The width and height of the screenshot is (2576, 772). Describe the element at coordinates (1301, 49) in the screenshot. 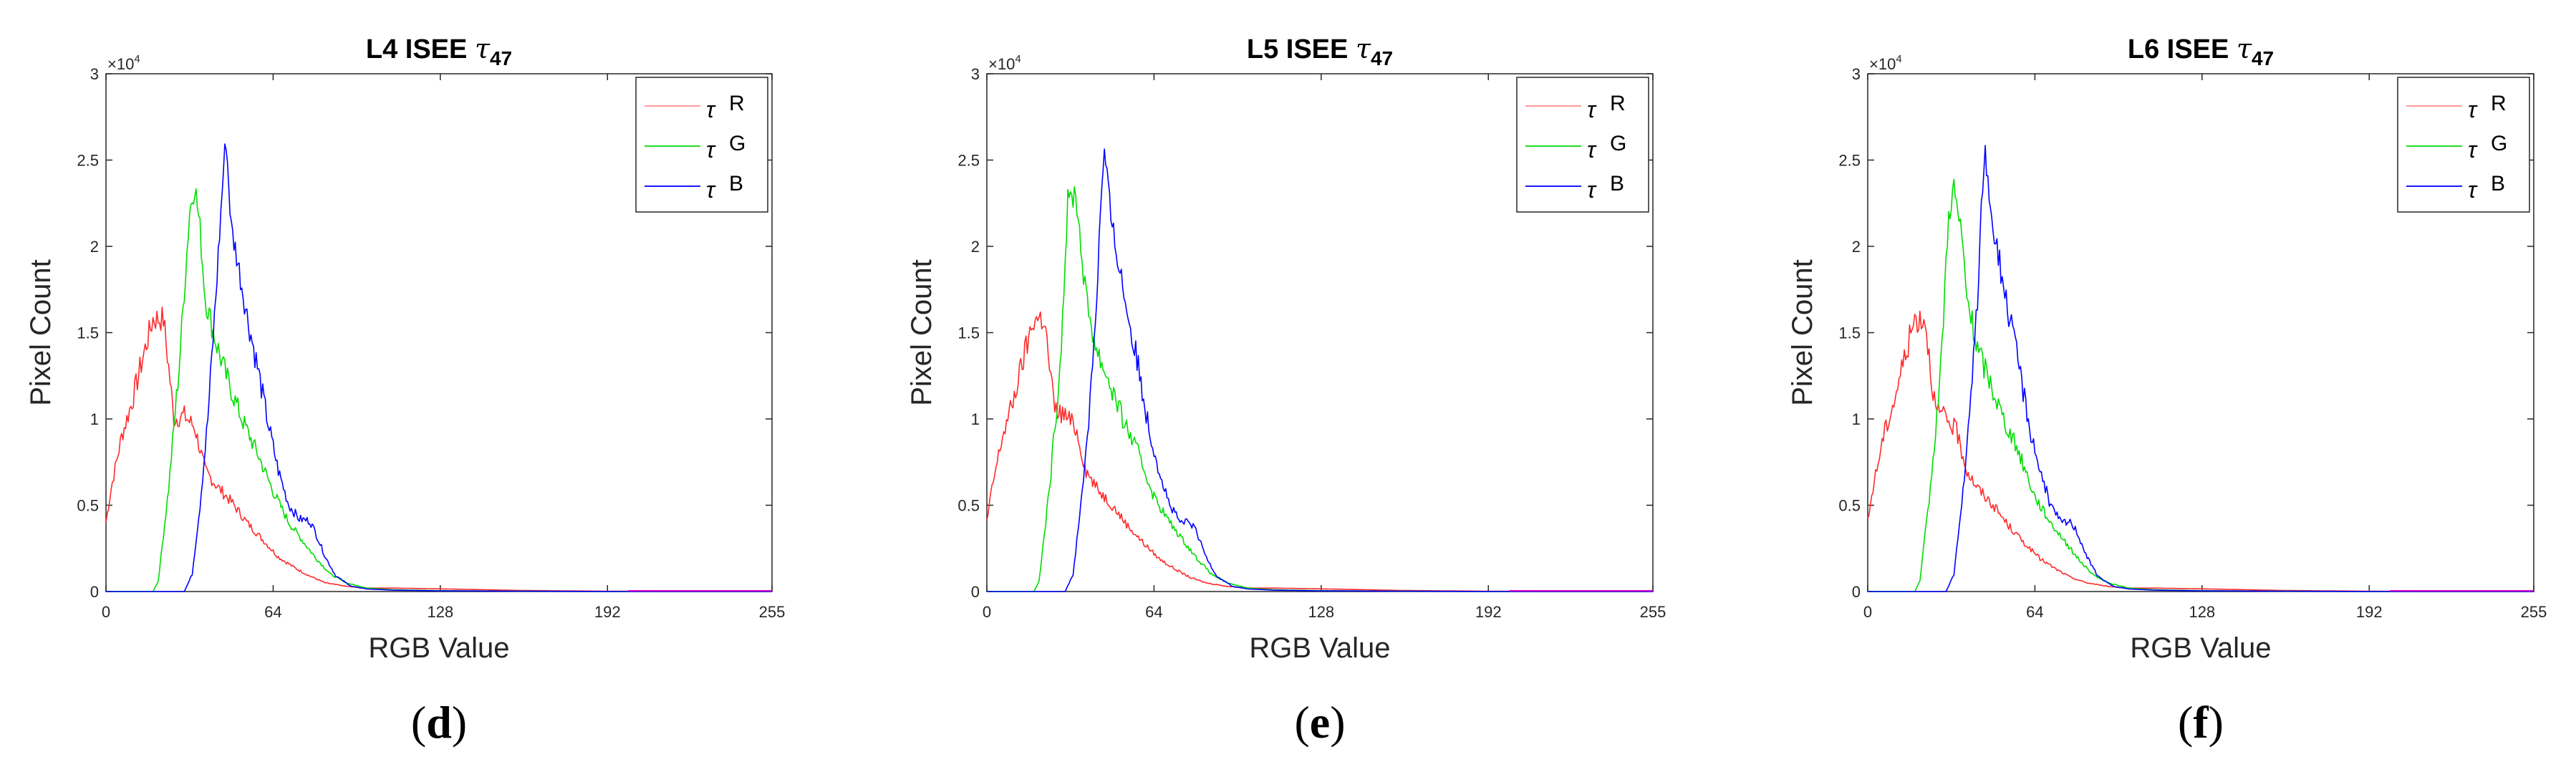

I see `chart-title-prefix: L5 ISEE` at that location.